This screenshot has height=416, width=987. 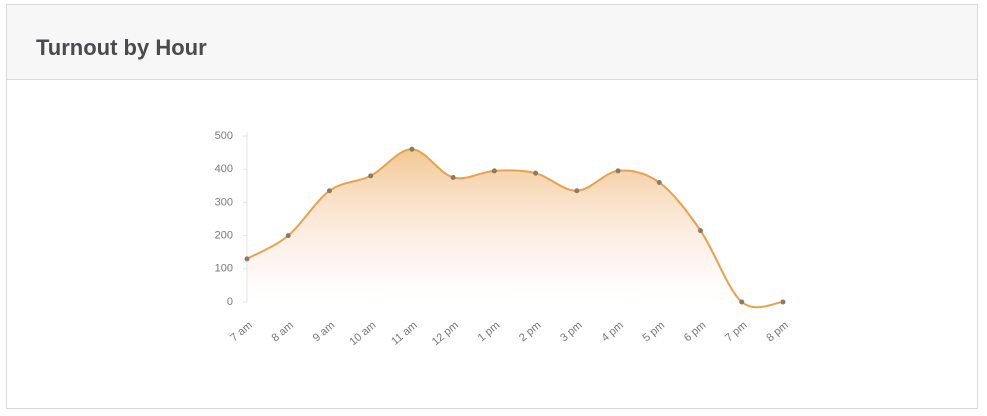 I want to click on x-tick-label: 8 am, so click(x=283, y=331).